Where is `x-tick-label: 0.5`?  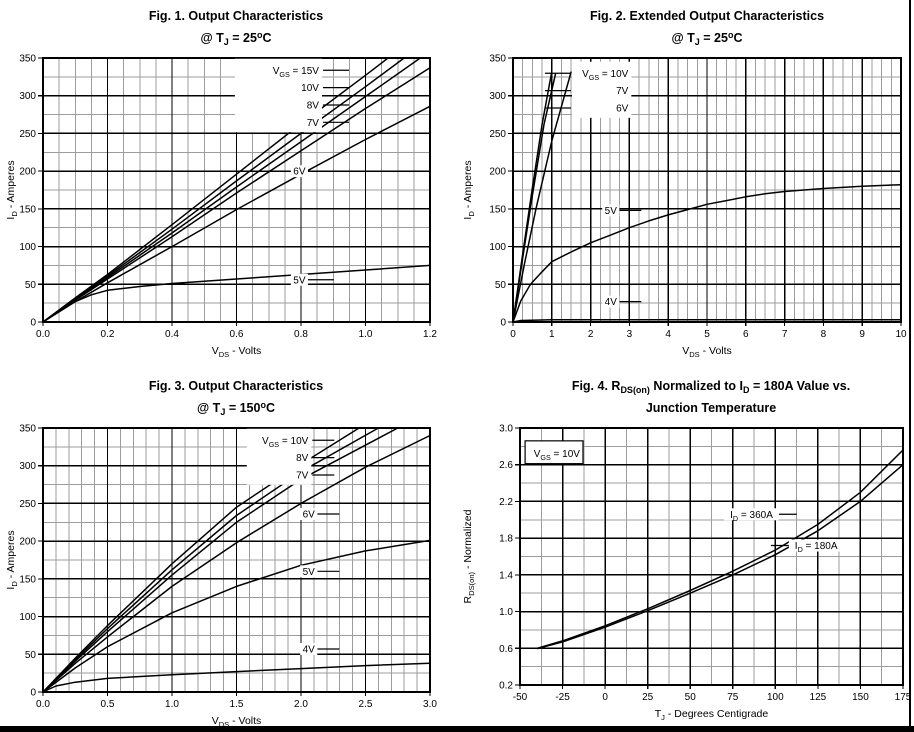
x-tick-label: 0.5 is located at coordinates (108, 704).